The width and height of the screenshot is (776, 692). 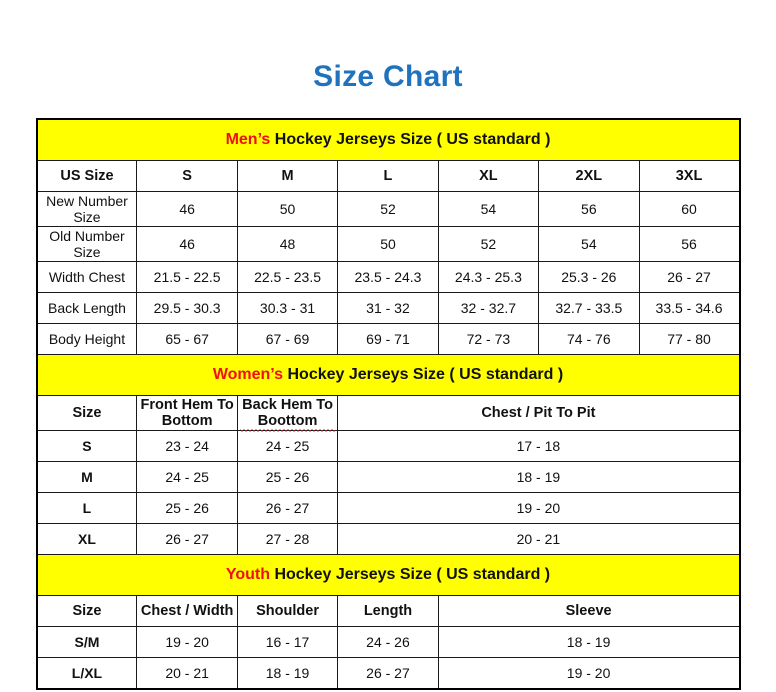 I want to click on column-header-youth-0: Size, so click(x=86, y=611).